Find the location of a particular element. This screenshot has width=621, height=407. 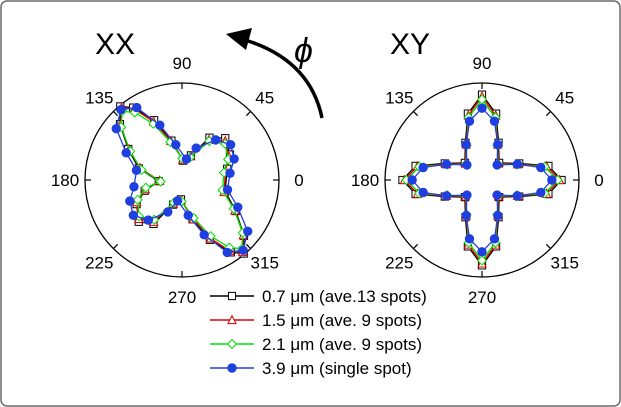

plot-title-xx: XX is located at coordinates (115, 44).